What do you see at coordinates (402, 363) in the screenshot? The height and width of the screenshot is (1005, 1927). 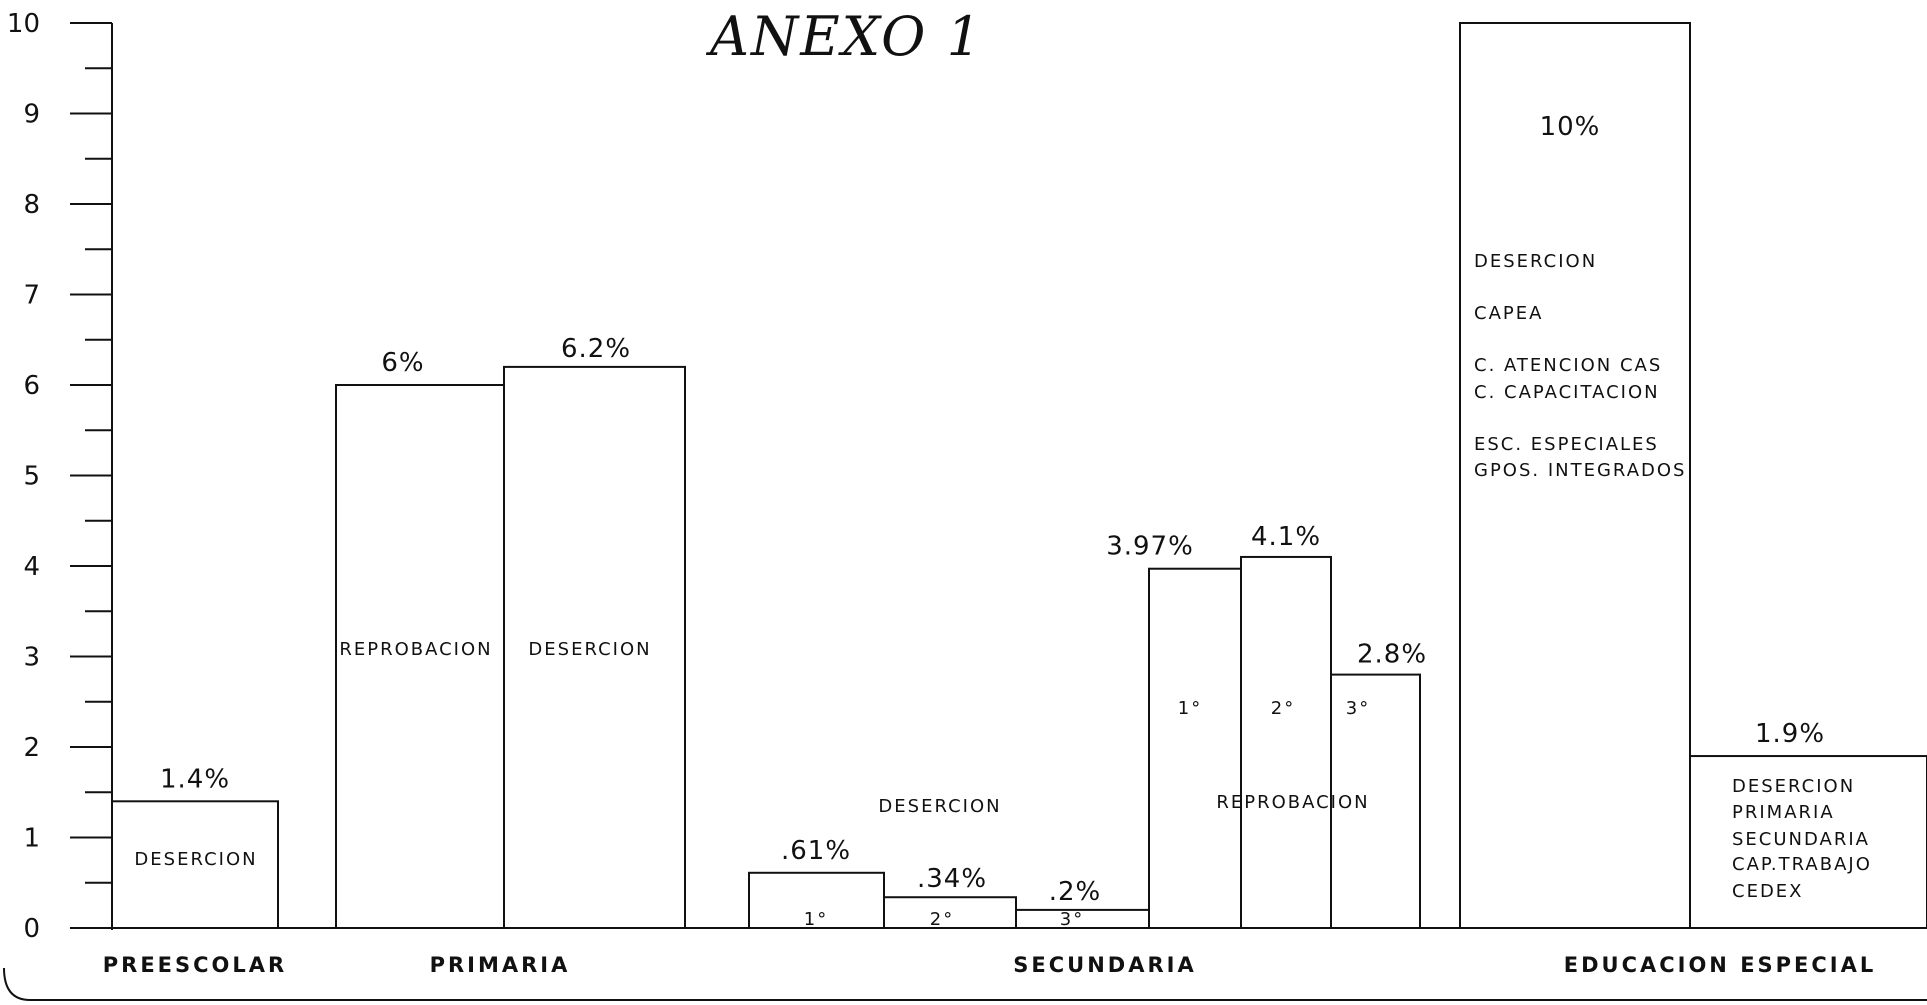 I see `bar-value-label: 6%` at bounding box center [402, 363].